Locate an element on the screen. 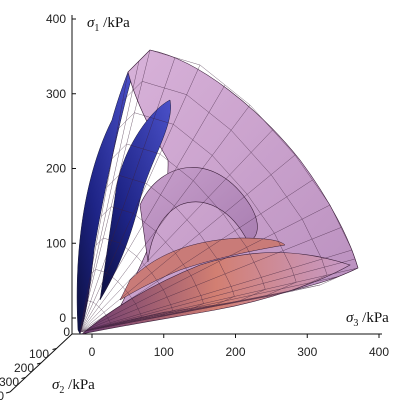 The image size is (400, 400). sigma2-tick-label: 400 is located at coordinates (2, 394).